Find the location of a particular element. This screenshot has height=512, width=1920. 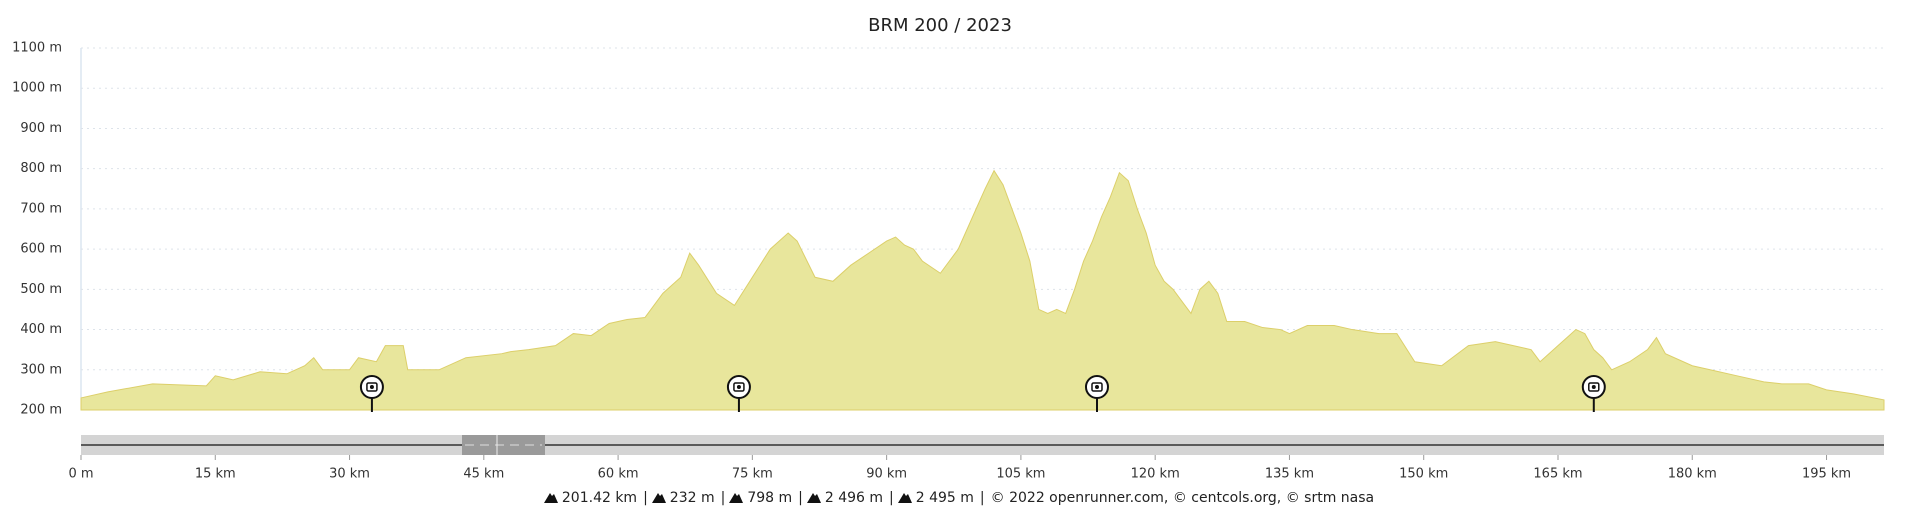

y-tick-label: 200 m is located at coordinates (41, 410).